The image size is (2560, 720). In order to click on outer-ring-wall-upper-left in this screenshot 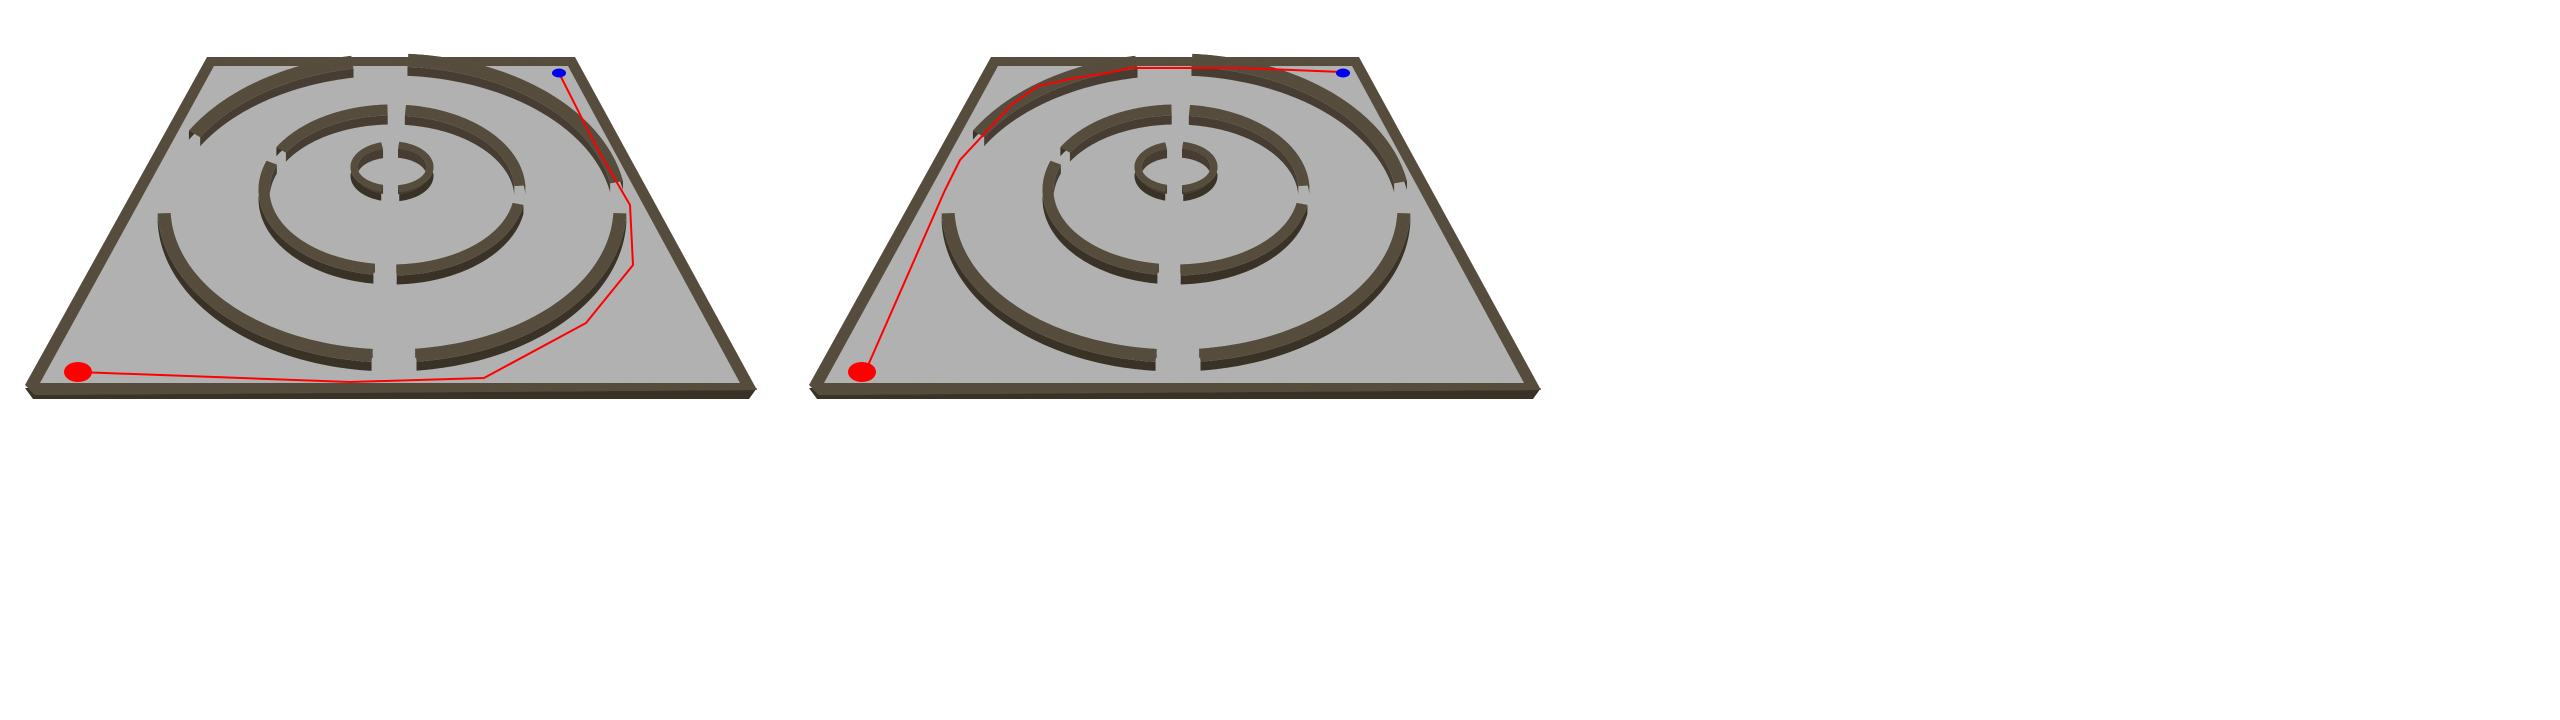, I will do `click(271, 101)`.